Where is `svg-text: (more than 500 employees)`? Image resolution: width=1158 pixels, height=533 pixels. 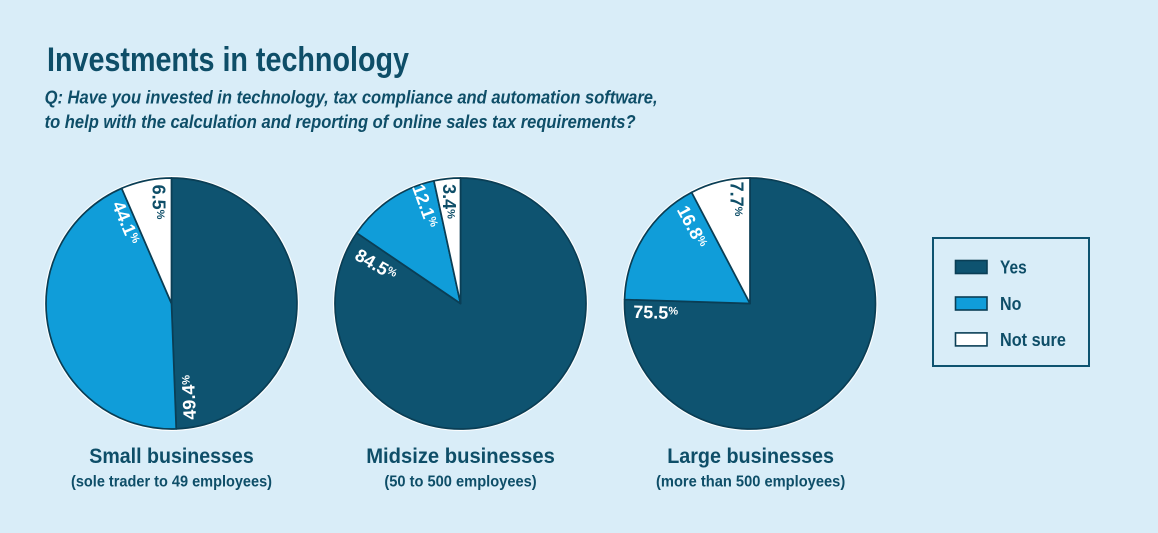
svg-text: (more than 500 employees) is located at coordinates (750, 482).